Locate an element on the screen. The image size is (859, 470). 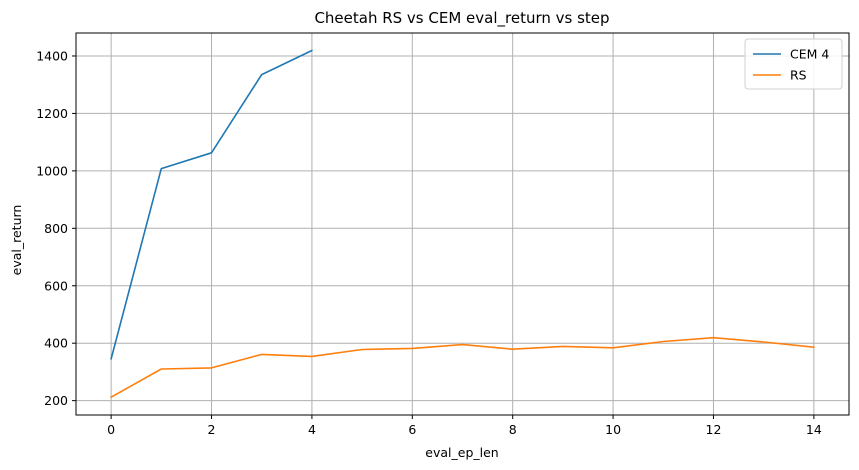
y-tick-label: 600 is located at coordinates (56, 285).